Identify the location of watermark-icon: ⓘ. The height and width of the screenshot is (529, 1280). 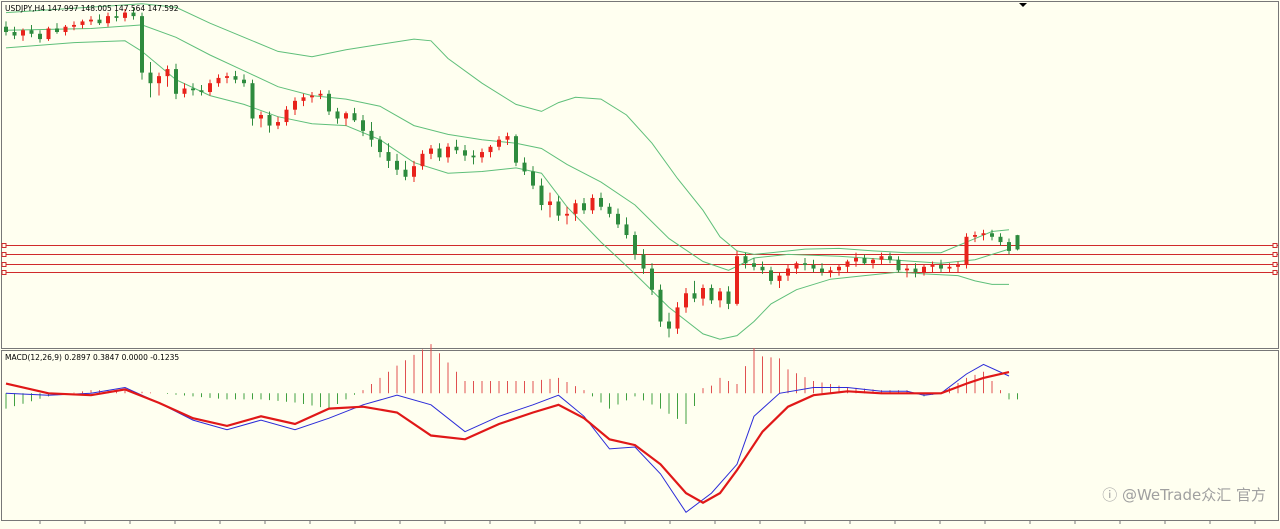
(1112, 495).